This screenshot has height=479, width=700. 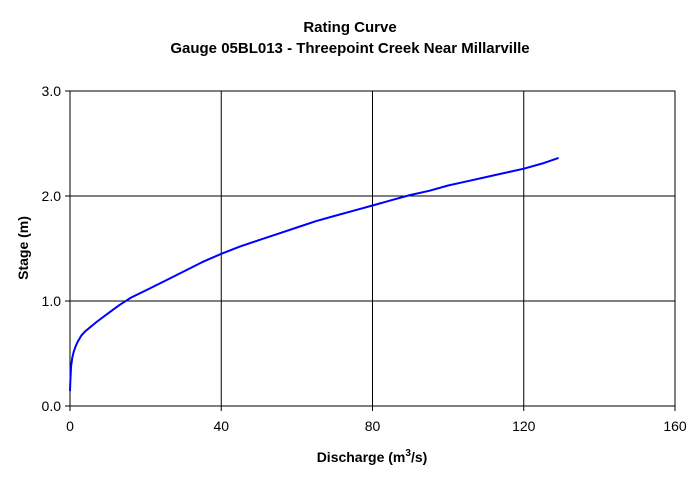 I want to click on x-axis-ticks: 0 40 80 120 160, so click(x=376, y=420).